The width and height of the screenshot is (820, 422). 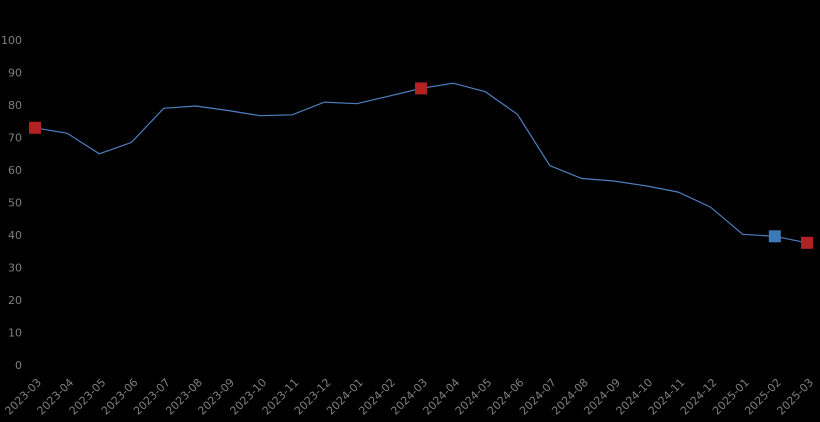 What do you see at coordinates (18, 365) in the screenshot?
I see `y-tick-label: 0` at bounding box center [18, 365].